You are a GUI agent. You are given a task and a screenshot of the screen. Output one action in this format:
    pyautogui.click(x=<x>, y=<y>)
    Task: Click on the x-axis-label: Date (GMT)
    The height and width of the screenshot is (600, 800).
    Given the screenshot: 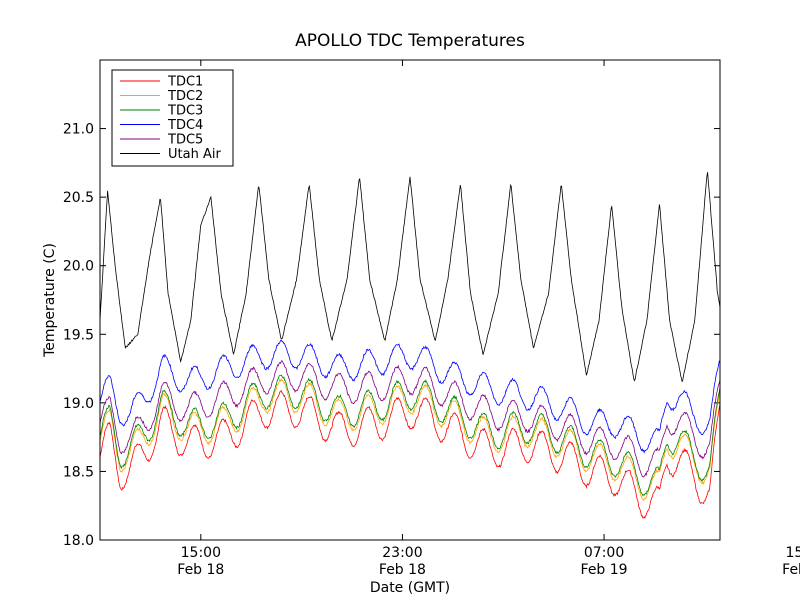 What is the action you would take?
    pyautogui.click(x=410, y=588)
    